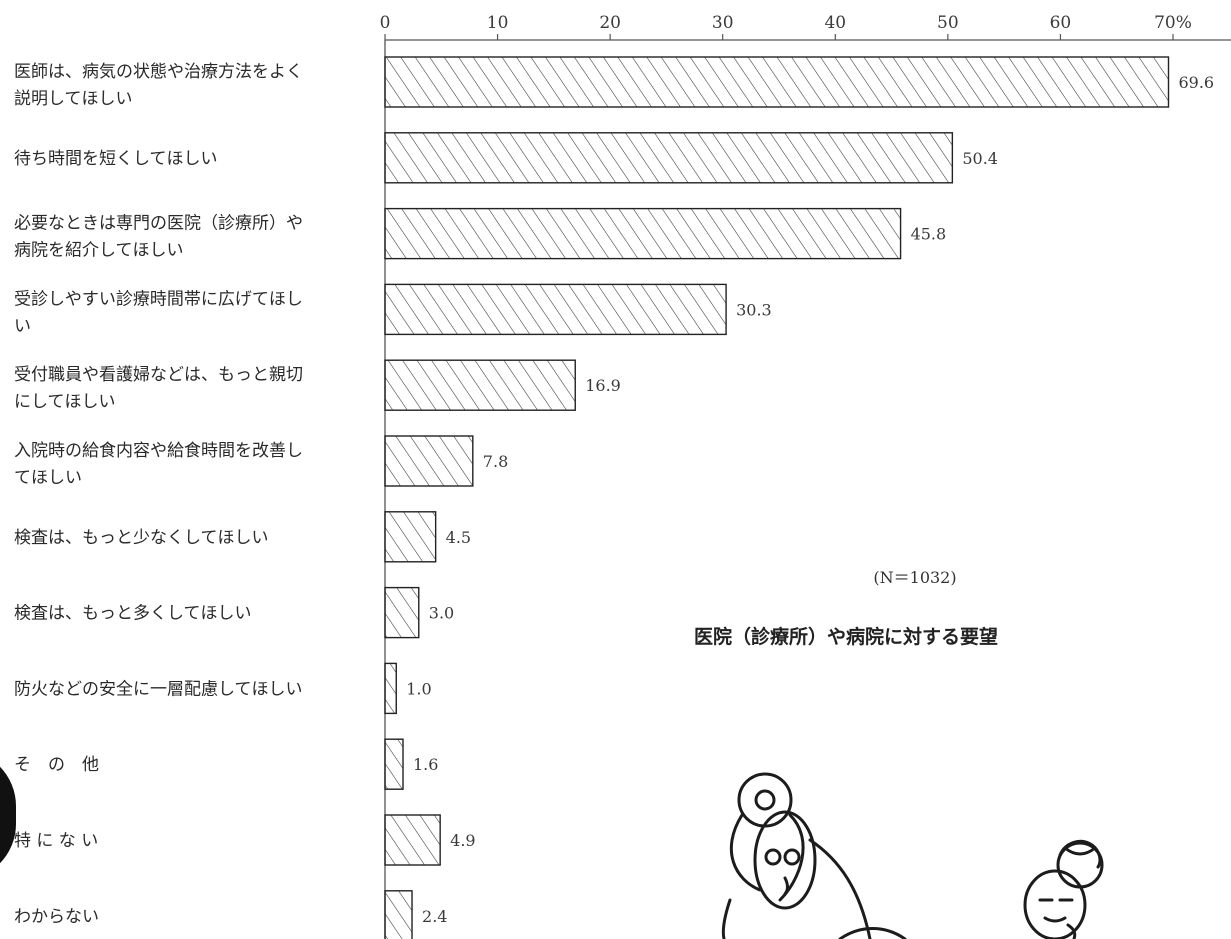 This screenshot has height=939, width=1231. I want to click on category-label: い, so click(22, 326).